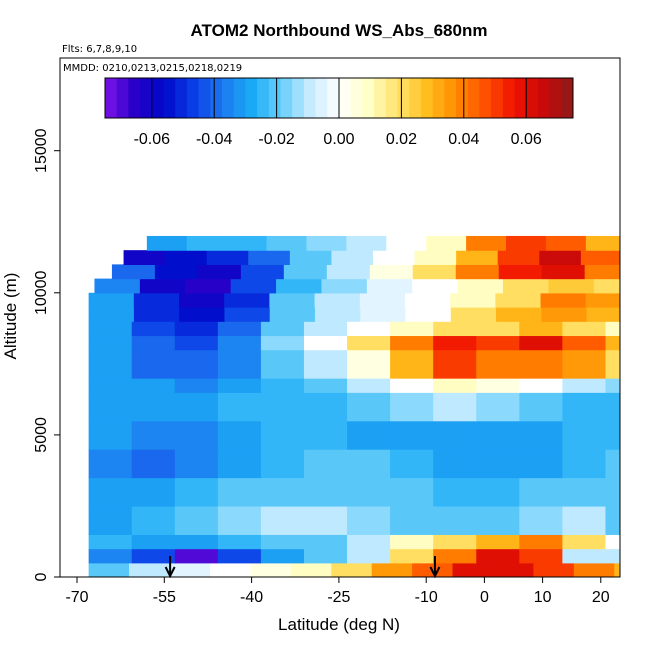  Describe the element at coordinates (41, 150) in the screenshot. I see `y-tick-label: 15000` at that location.